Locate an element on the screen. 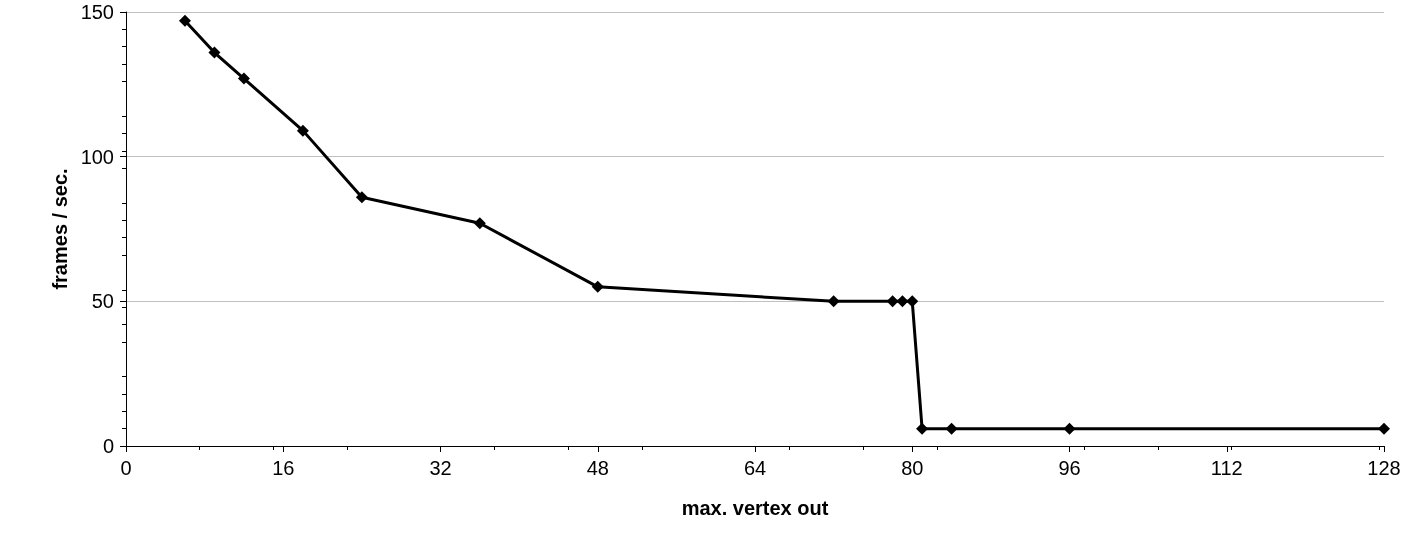  x-tick-label: 0 is located at coordinates (126, 468).